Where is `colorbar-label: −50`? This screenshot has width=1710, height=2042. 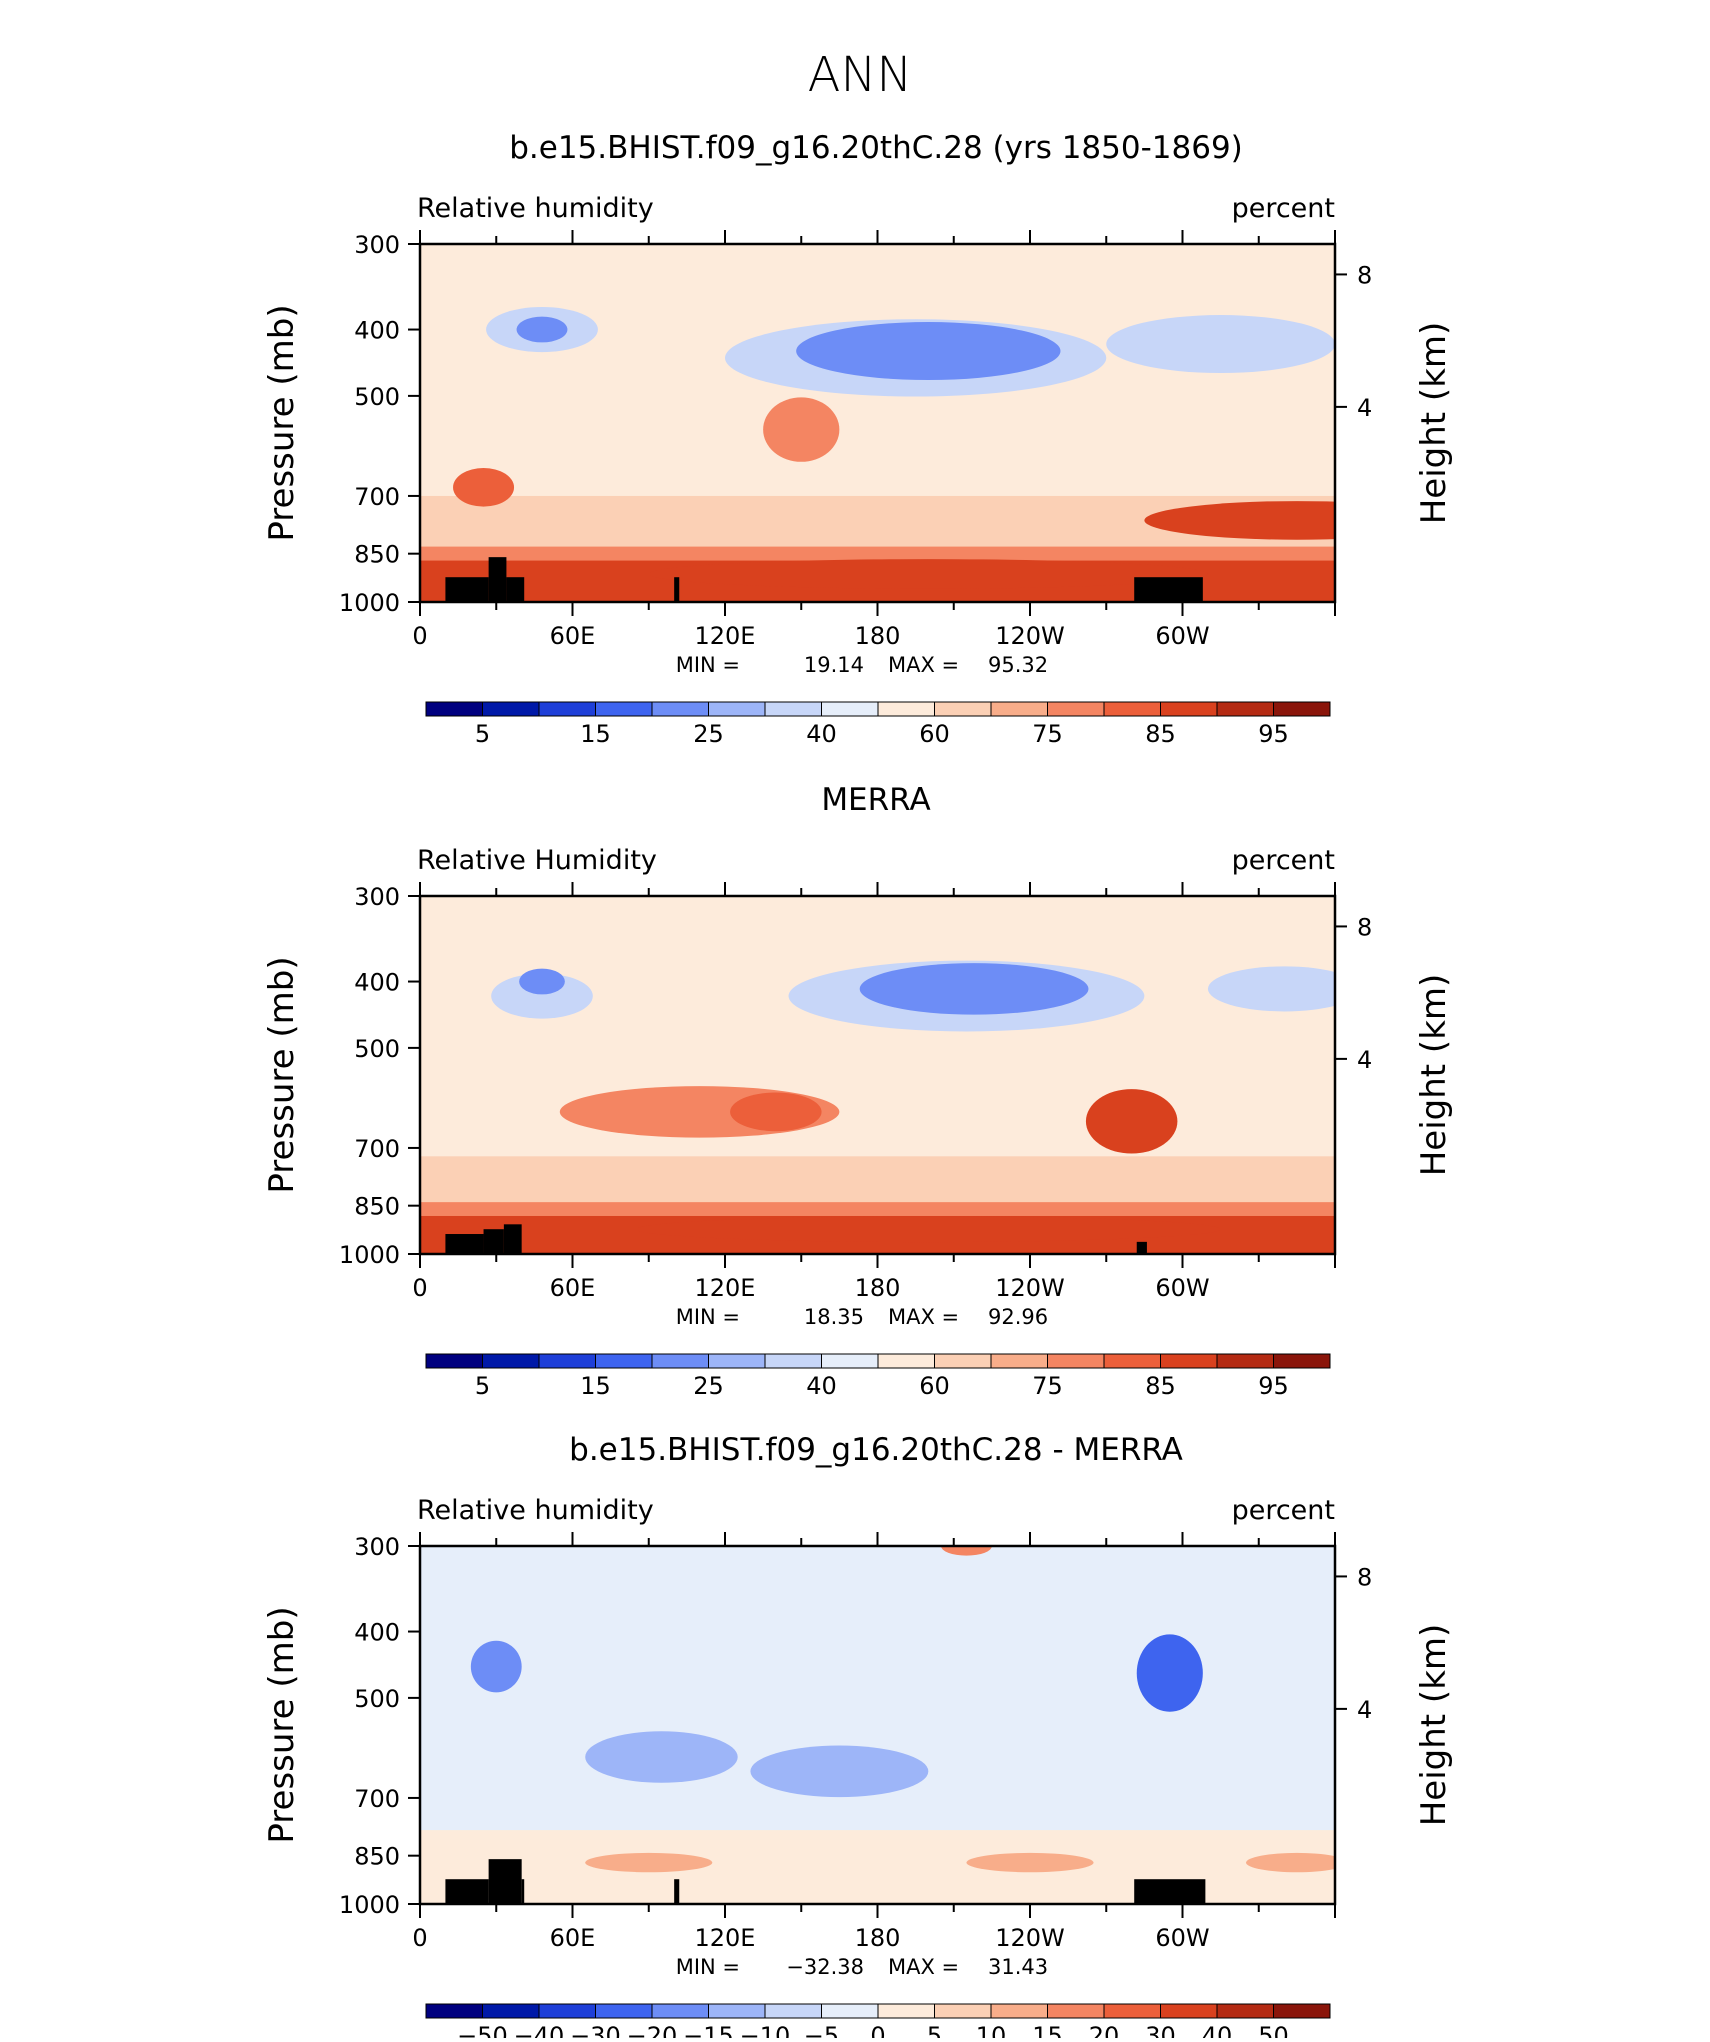
colorbar-label: −50 is located at coordinates (482, 2030).